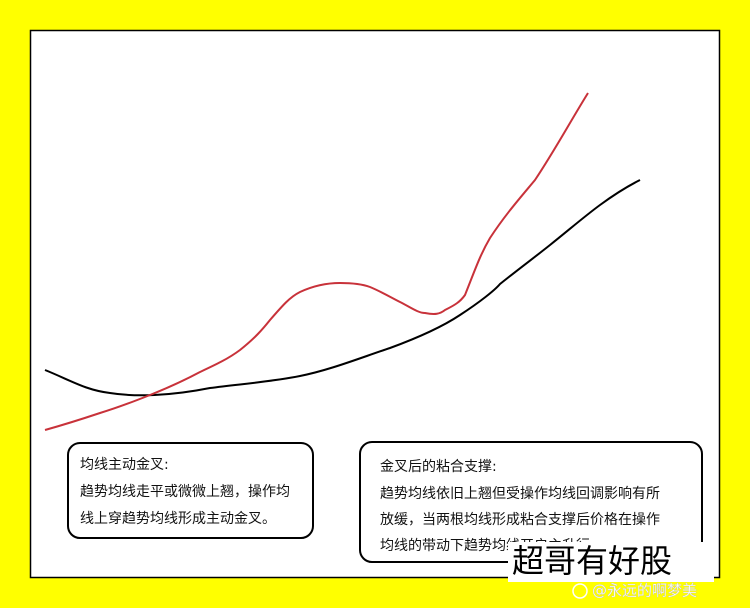 The image size is (750, 608). I want to click on left-box, so click(190, 490).